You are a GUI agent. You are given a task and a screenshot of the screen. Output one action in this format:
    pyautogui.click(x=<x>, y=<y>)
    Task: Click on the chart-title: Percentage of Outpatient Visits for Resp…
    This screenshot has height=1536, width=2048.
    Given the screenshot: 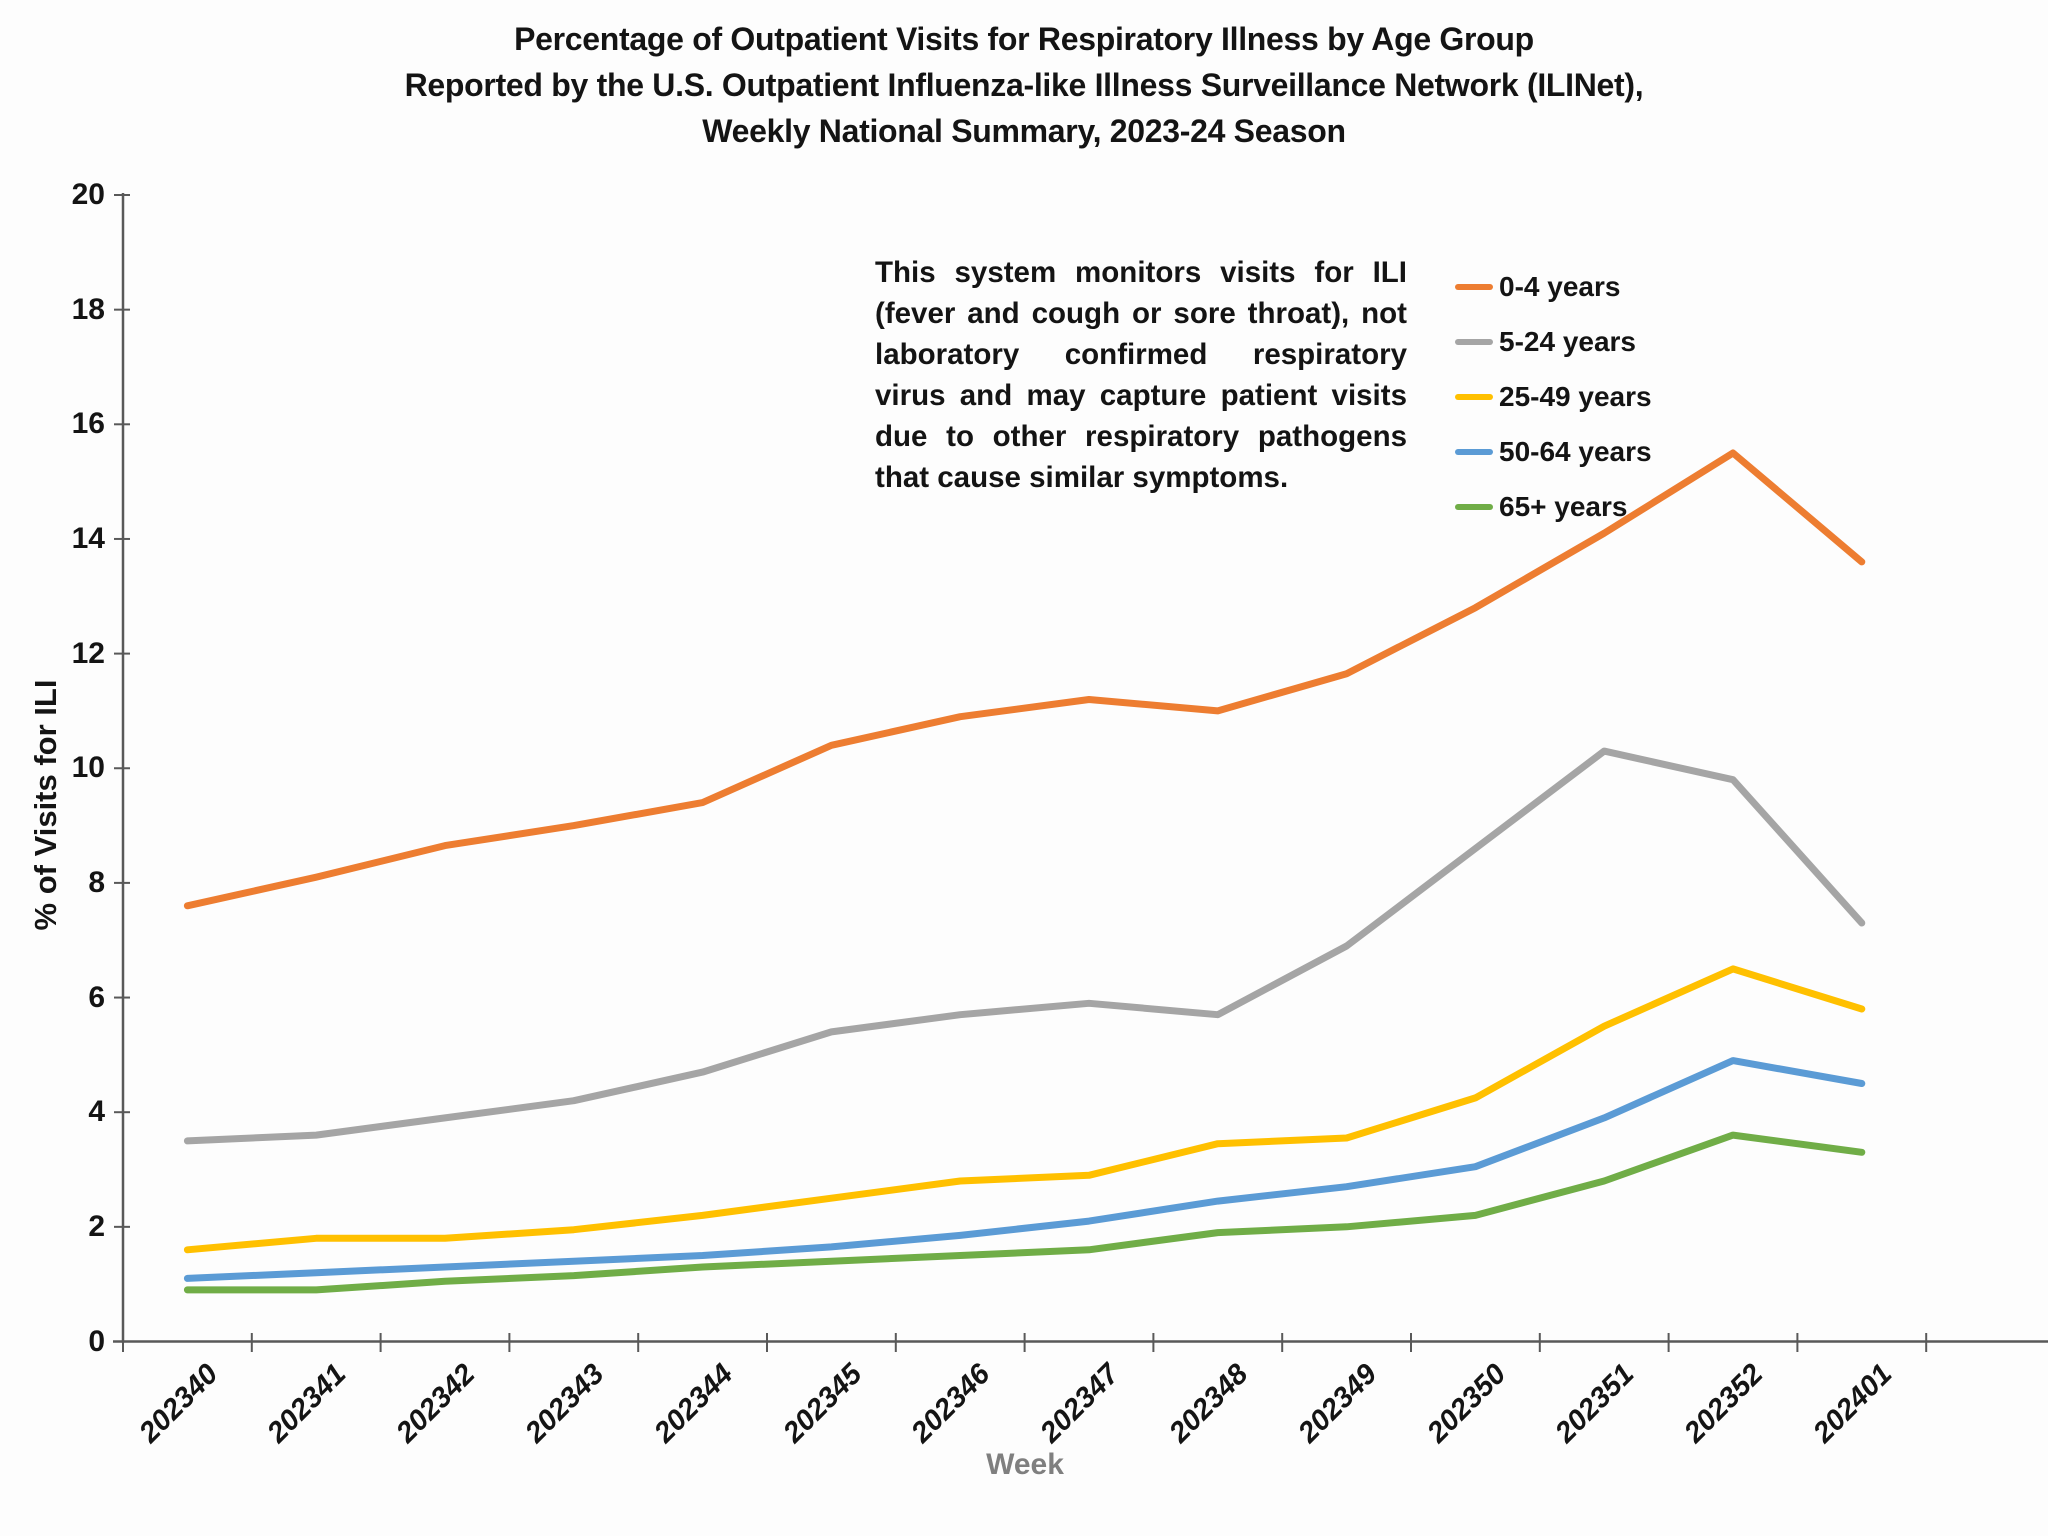 What is the action you would take?
    pyautogui.click(x=1024, y=85)
    